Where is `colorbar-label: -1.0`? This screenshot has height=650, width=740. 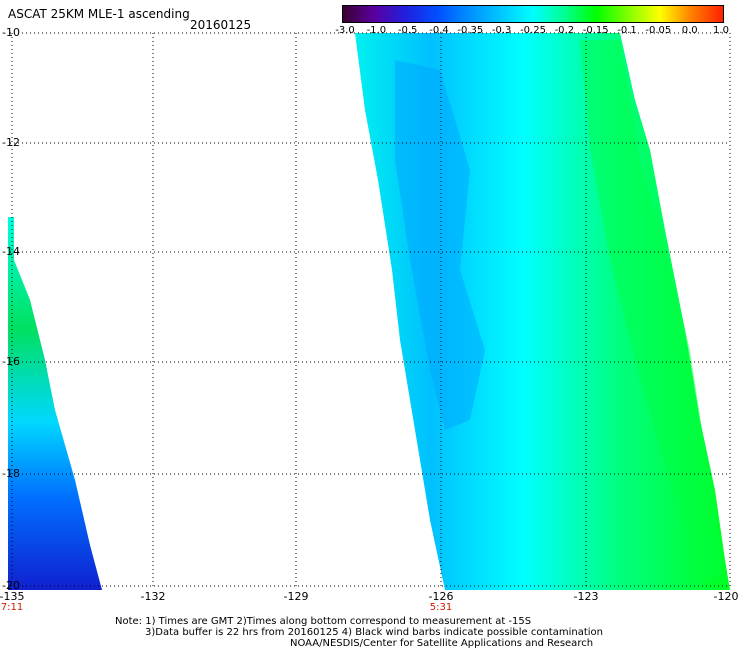
colorbar-label: -1.0 is located at coordinates (376, 30).